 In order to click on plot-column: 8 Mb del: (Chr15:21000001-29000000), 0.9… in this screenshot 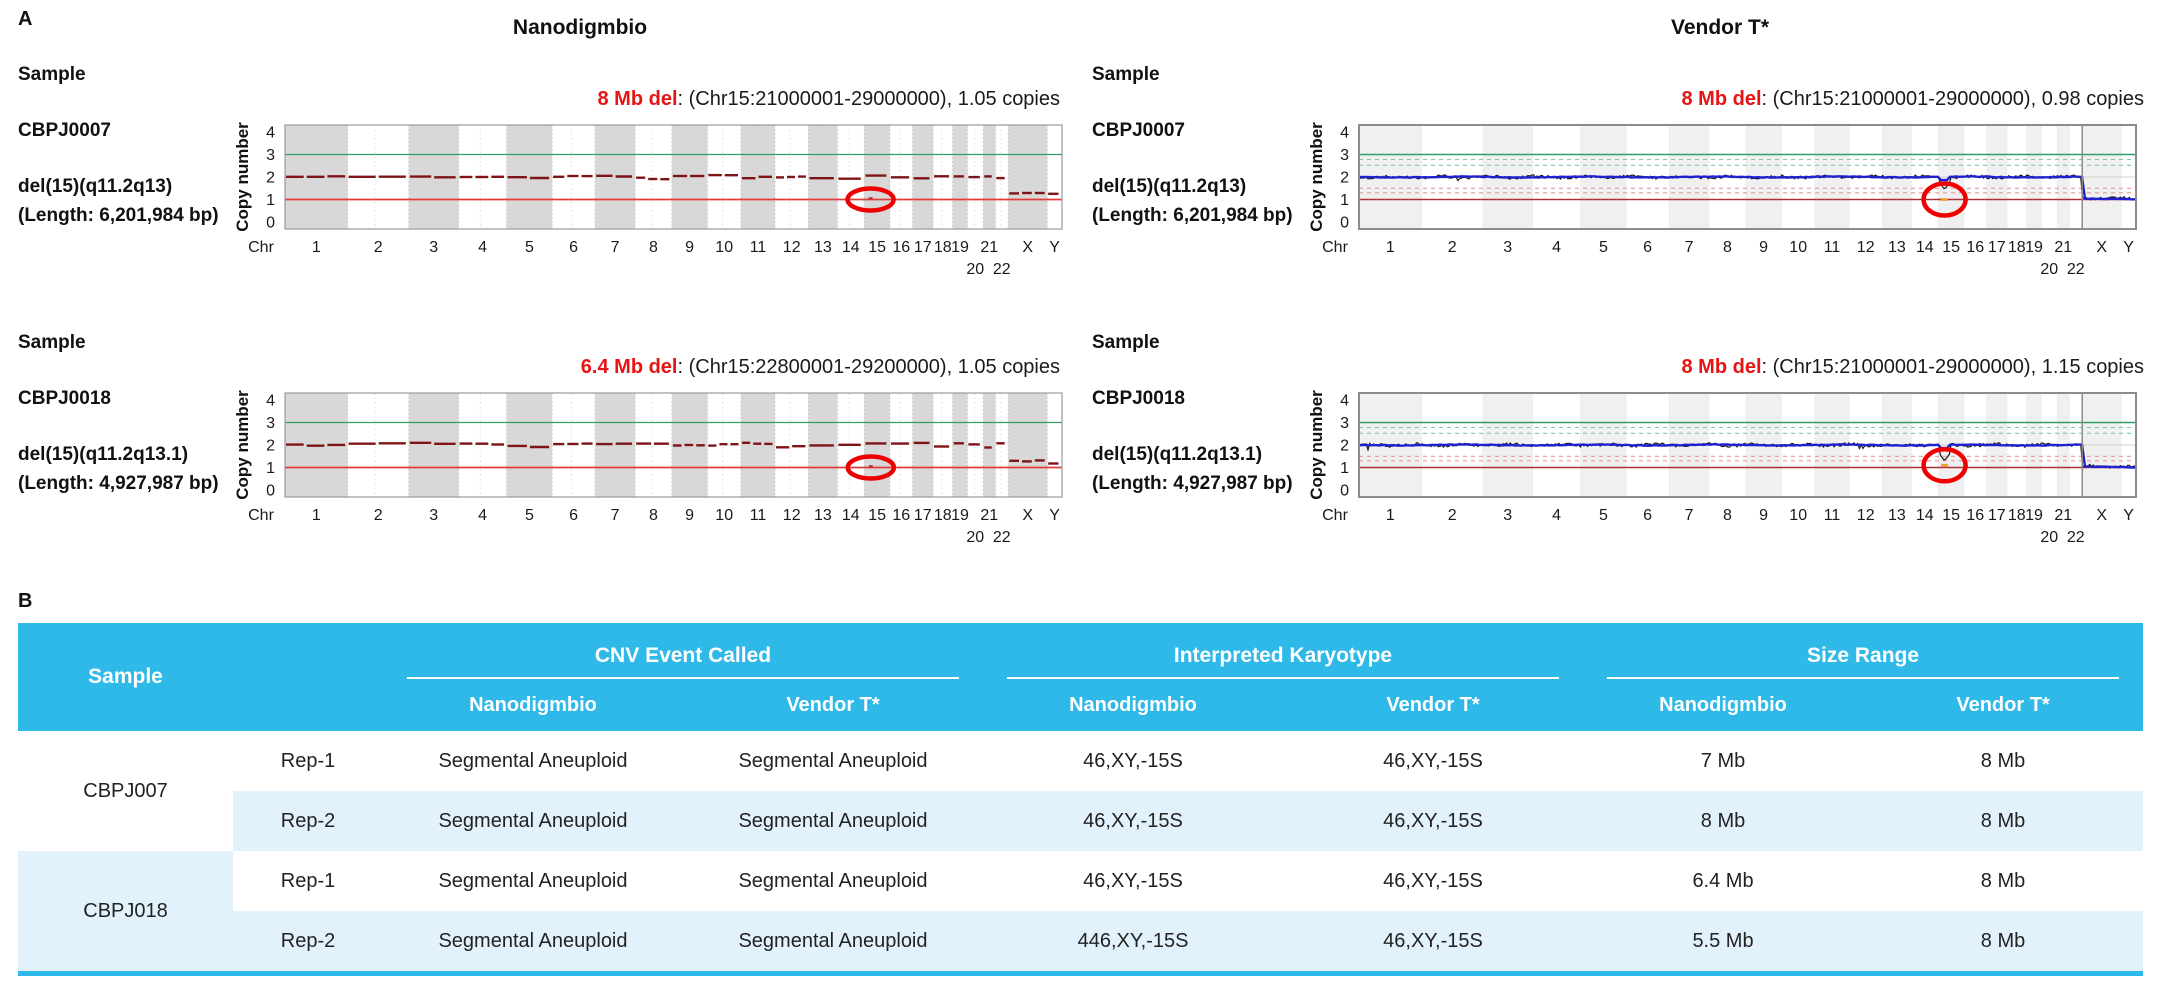, I will do `click(1730, 165)`.